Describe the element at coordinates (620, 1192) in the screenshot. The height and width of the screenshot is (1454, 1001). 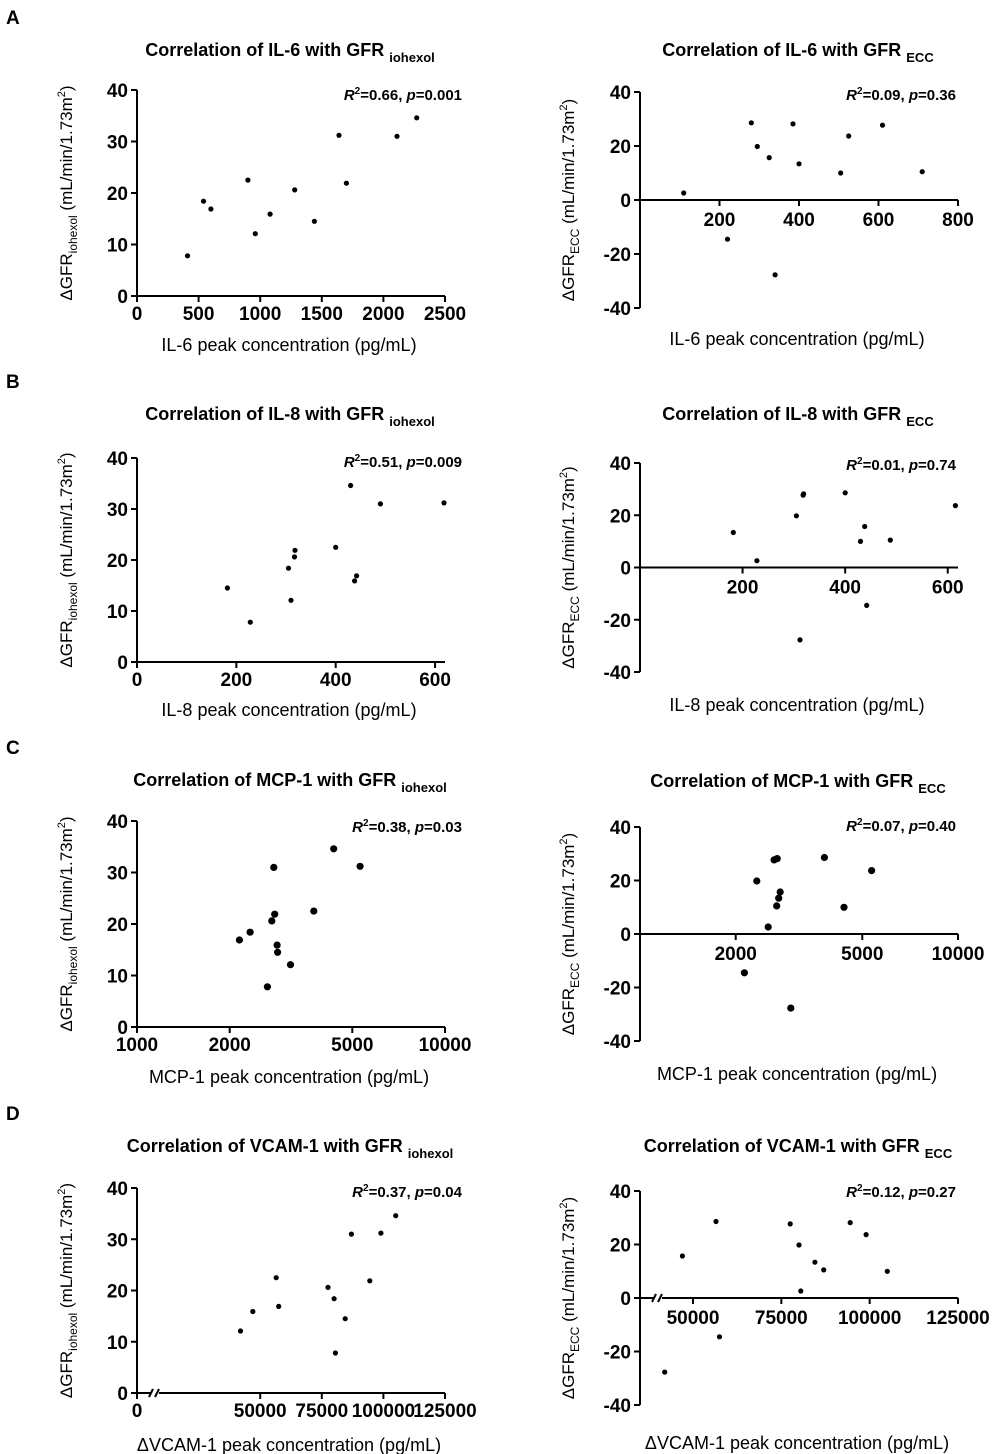
I see `chart-8-y-tick-label: 40` at that location.